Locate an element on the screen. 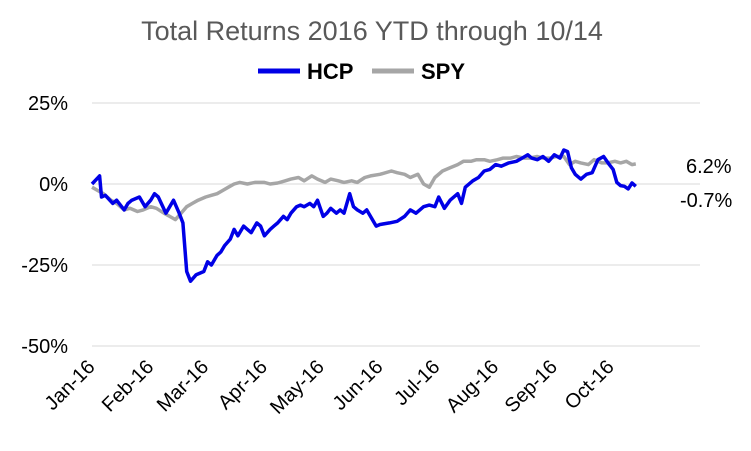 The image size is (751, 451). x-tick-label: Feb-16 is located at coordinates (128, 386).